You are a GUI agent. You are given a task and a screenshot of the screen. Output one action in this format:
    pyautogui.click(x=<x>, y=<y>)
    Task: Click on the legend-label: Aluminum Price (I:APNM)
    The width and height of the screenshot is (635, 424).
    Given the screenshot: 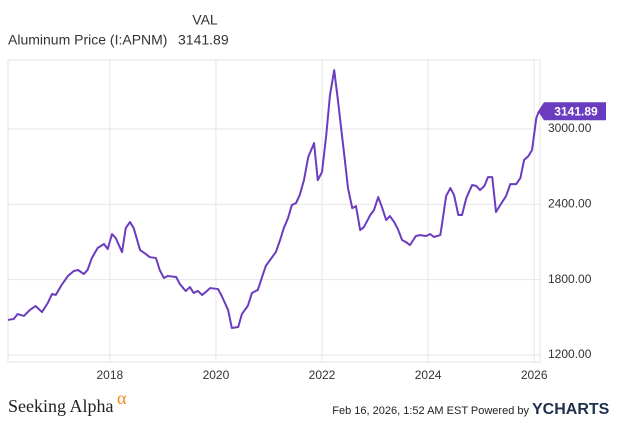 What is the action you would take?
    pyautogui.click(x=87, y=40)
    